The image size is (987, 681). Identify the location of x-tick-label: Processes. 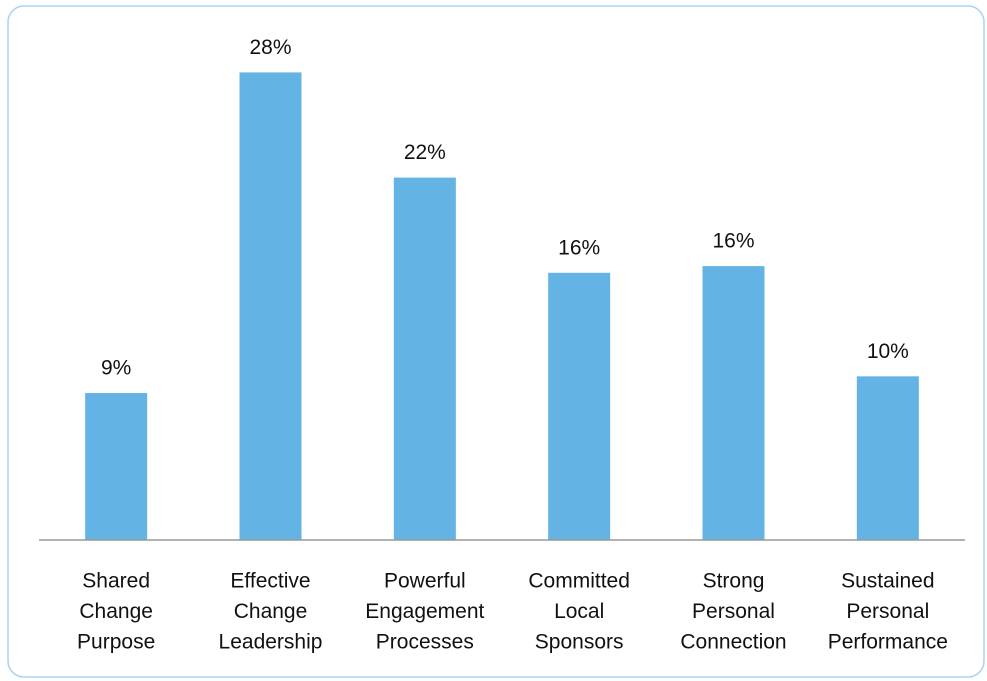
(425, 642).